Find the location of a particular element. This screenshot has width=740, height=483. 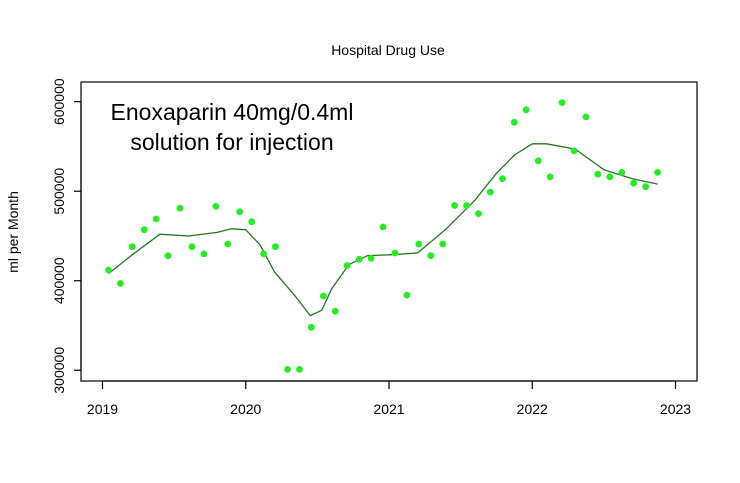

annotation-line-2: solution for injection is located at coordinates (231, 142).